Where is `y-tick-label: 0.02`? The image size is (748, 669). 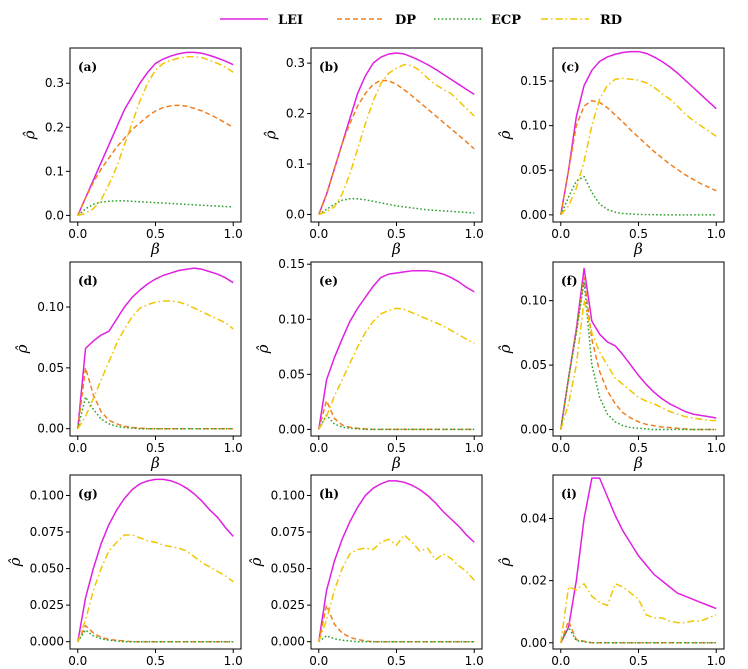 y-tick-label: 0.02 is located at coordinates (533, 581).